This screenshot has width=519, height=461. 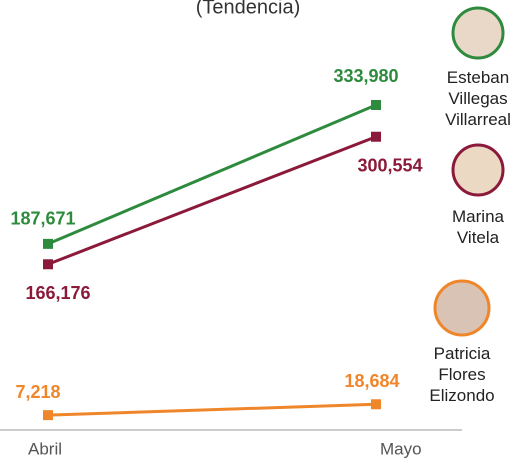 I want to click on data-label: 187,671, so click(x=42, y=219).